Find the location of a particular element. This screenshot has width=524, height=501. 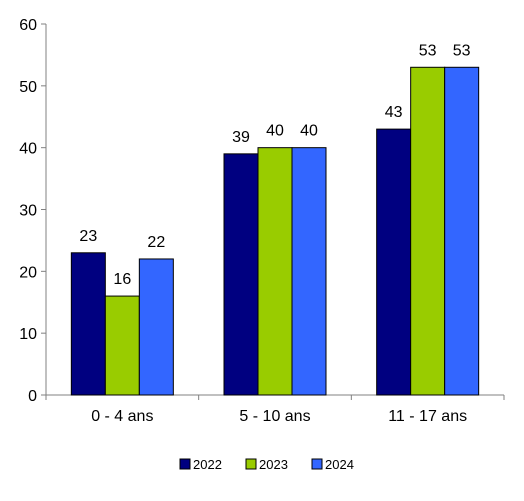

x-category-label: 11 - 17 ans is located at coordinates (427, 416).